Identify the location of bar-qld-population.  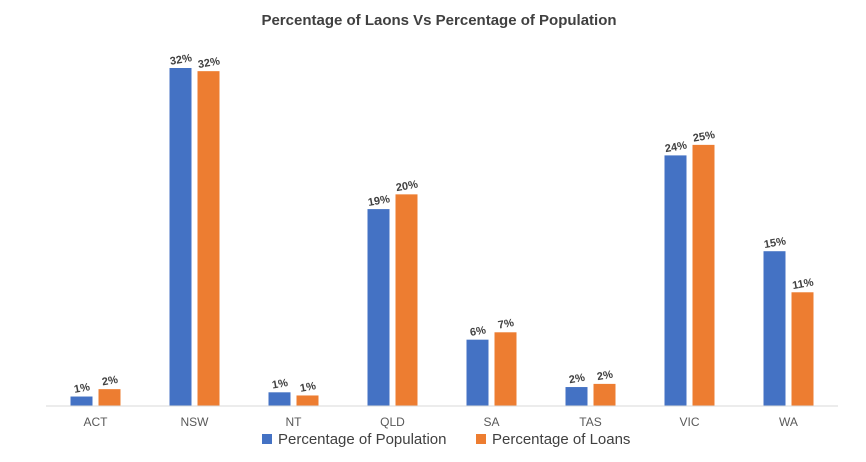
(378, 307).